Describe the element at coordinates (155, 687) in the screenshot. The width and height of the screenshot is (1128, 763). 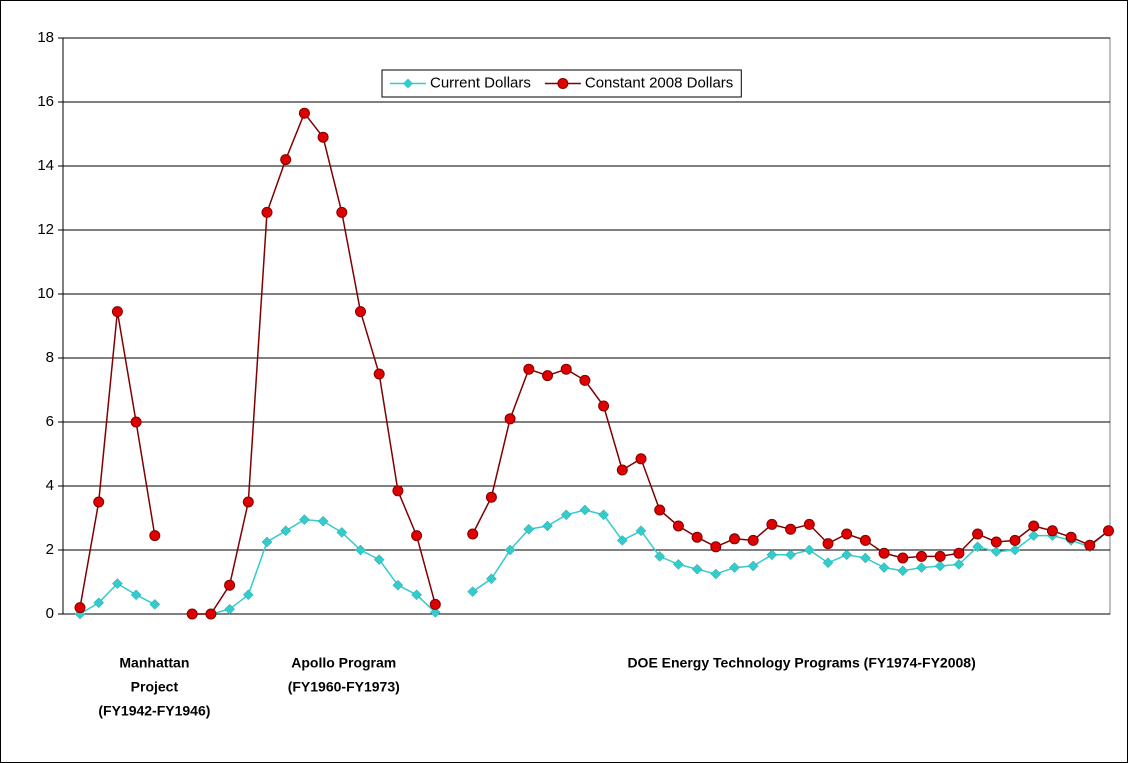
I see `group-label: Project` at that location.